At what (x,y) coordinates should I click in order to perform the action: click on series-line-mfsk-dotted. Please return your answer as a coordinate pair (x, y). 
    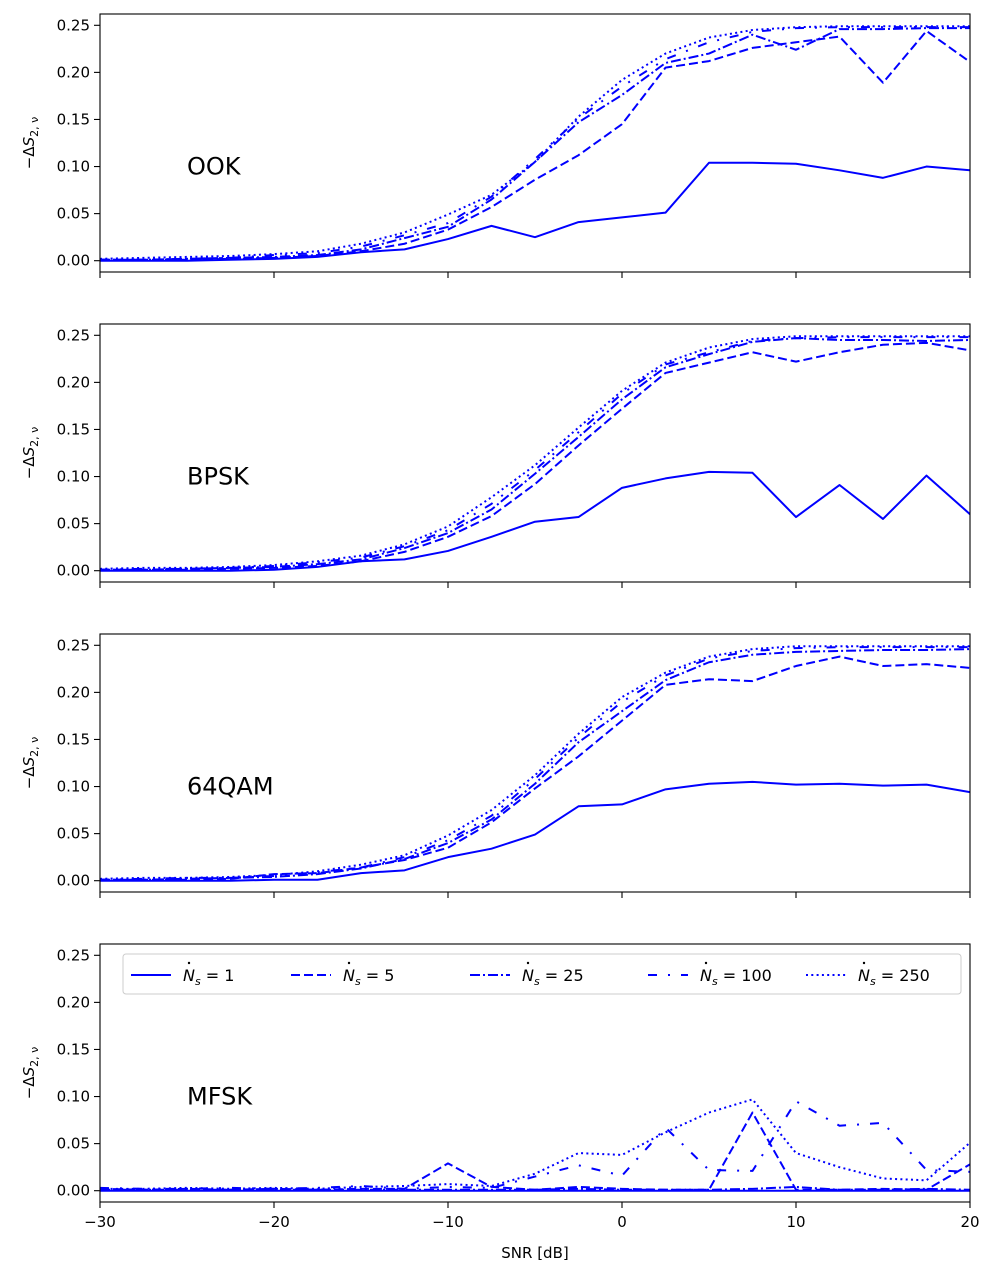
    Looking at the image, I should click on (535, 1144).